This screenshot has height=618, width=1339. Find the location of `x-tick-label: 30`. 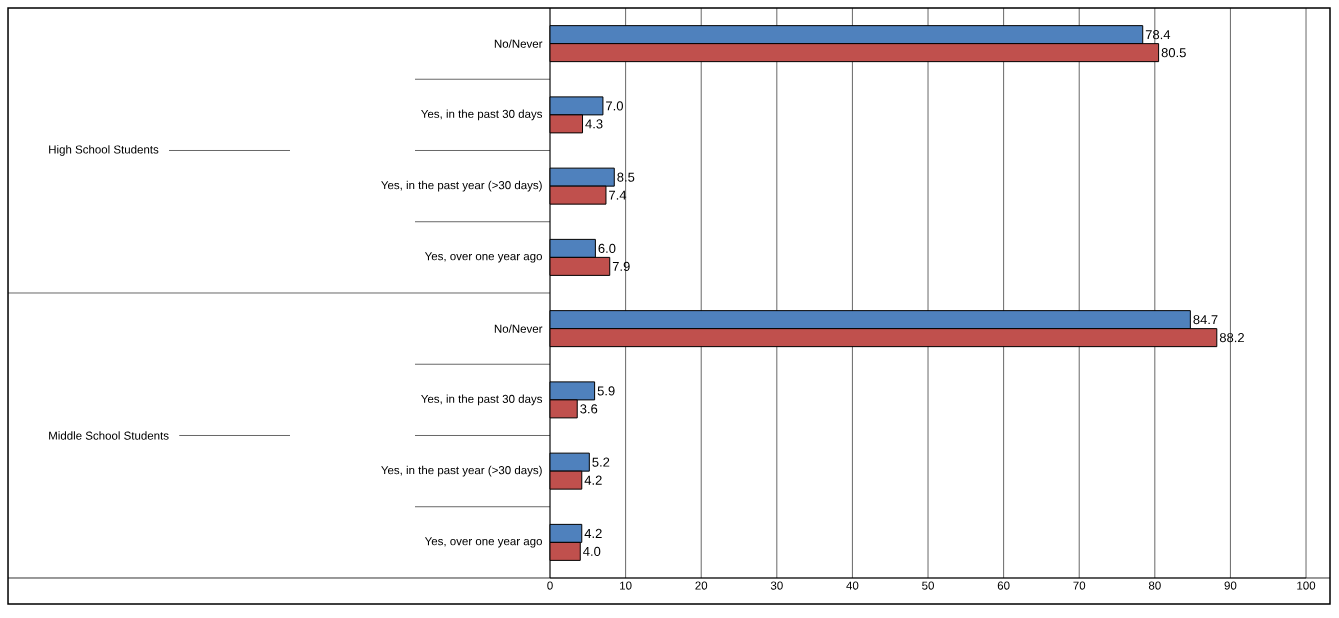

x-tick-label: 30 is located at coordinates (776, 585).